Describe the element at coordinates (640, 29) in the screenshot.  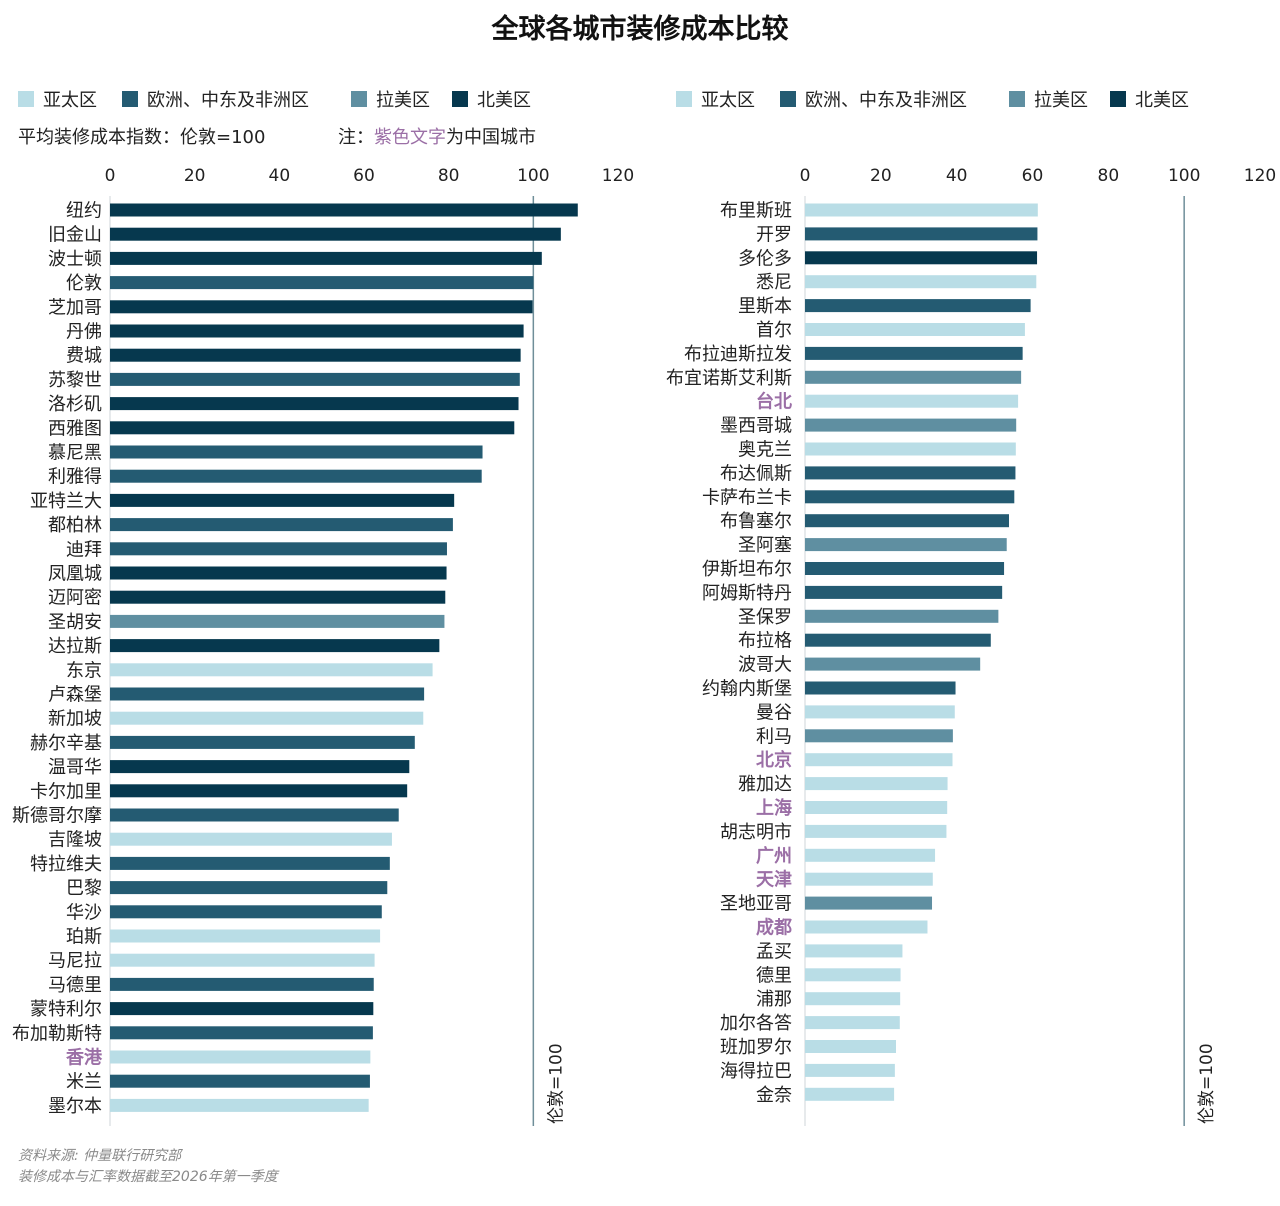
I see `chart-title: 全球各城市装修成本比较` at that location.